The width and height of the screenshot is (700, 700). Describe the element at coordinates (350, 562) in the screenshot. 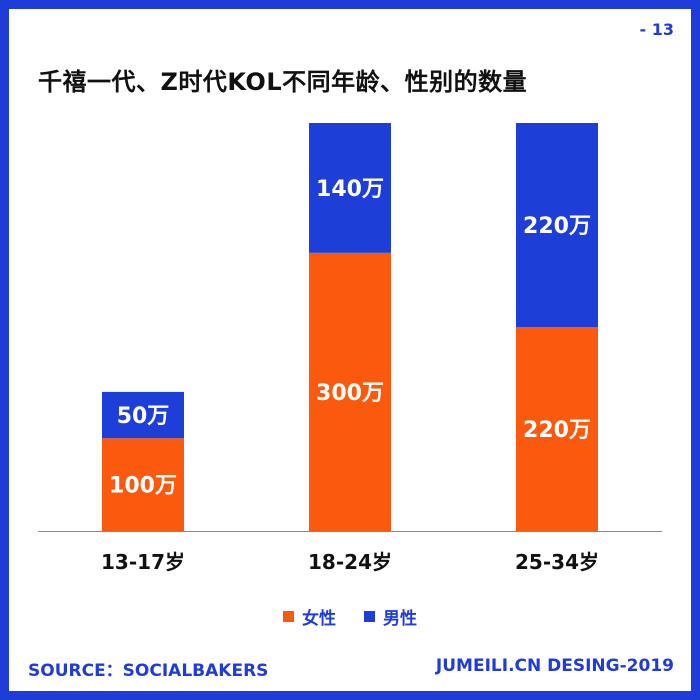

I see `x-tick-label-1: 18-24岁` at that location.